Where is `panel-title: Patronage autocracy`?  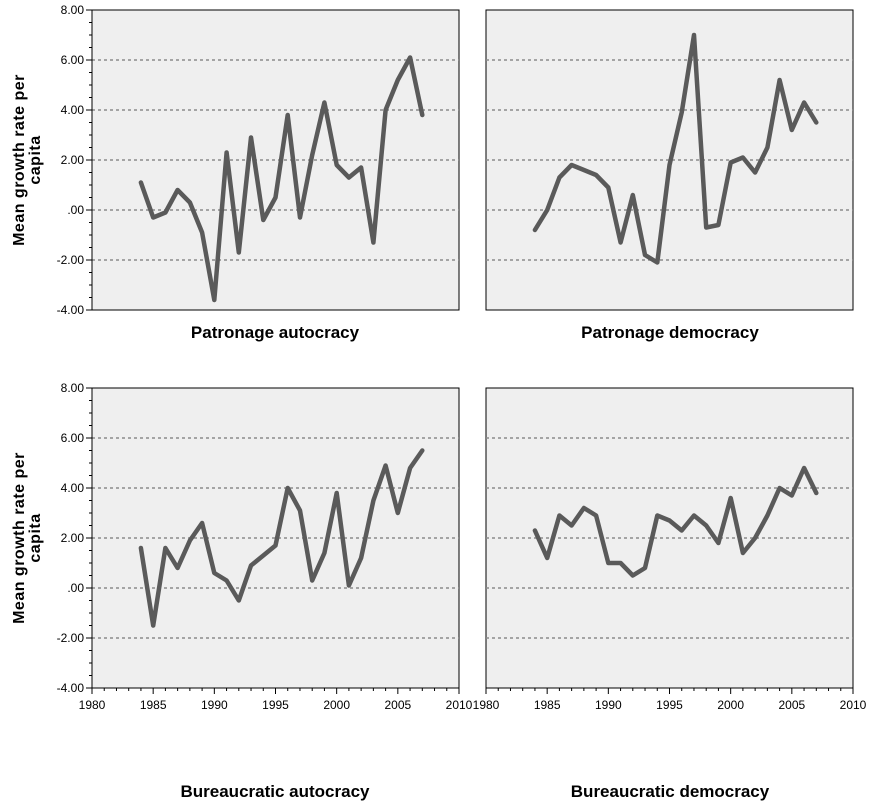
panel-title: Patronage autocracy is located at coordinates (275, 332).